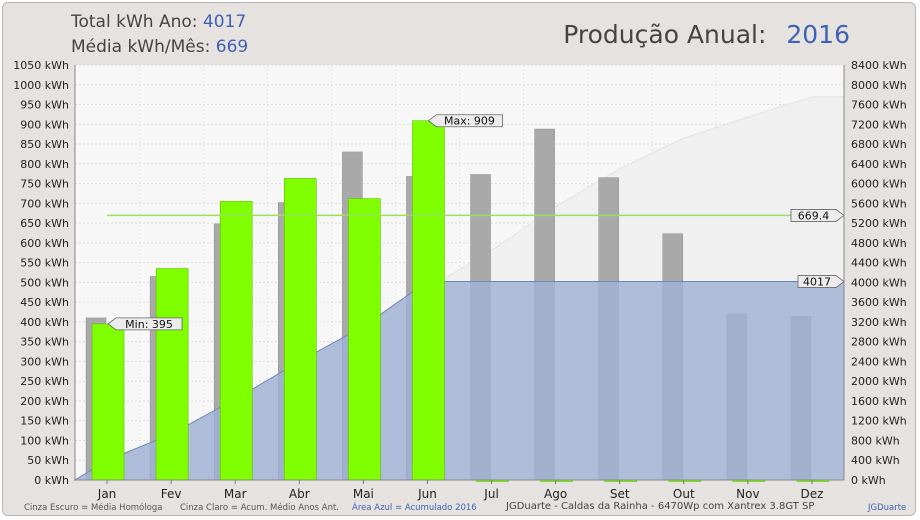 This screenshot has height=520, width=920. What do you see at coordinates (875, 440) in the screenshot?
I see `y-right-tick-label: 800 kWh` at bounding box center [875, 440].